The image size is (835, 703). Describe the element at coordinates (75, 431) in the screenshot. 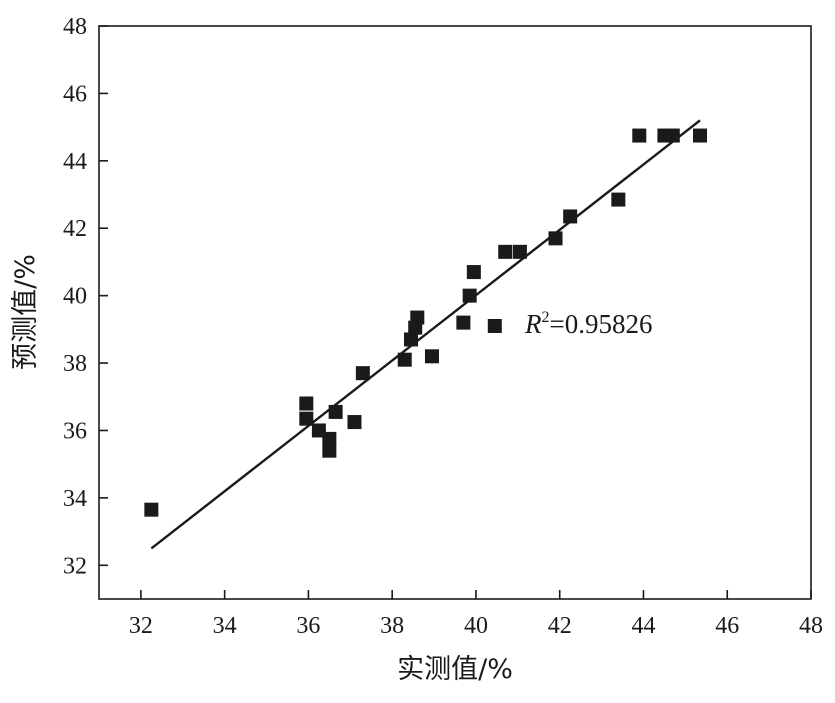

I see `y-tick-label: 36` at that location.